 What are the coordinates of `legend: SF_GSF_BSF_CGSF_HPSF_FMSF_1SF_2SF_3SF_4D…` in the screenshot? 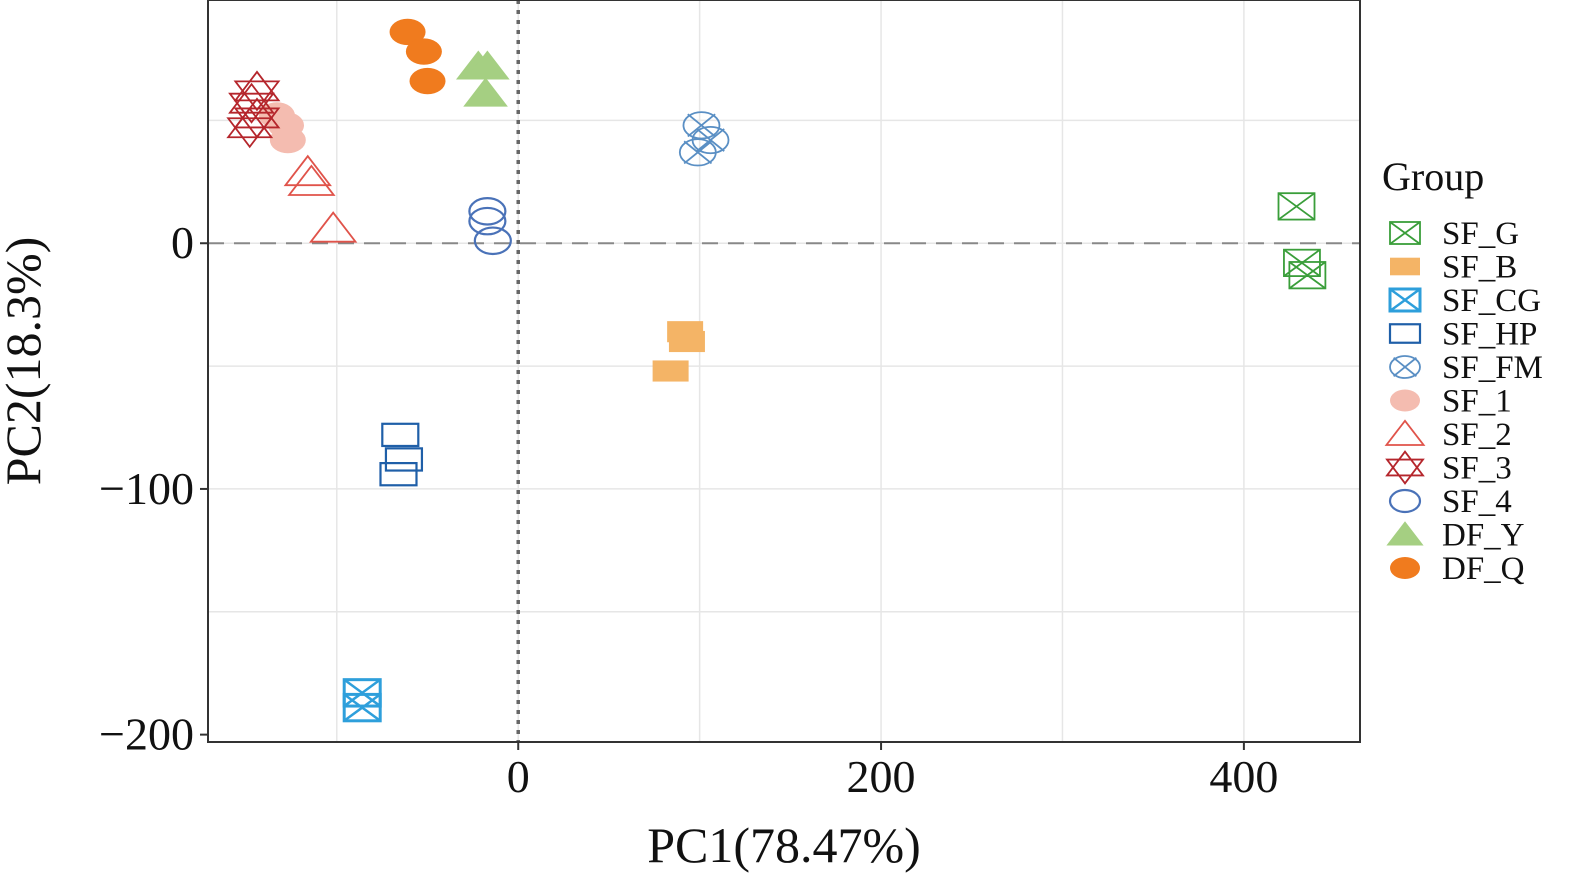 It's located at (1463, 401).